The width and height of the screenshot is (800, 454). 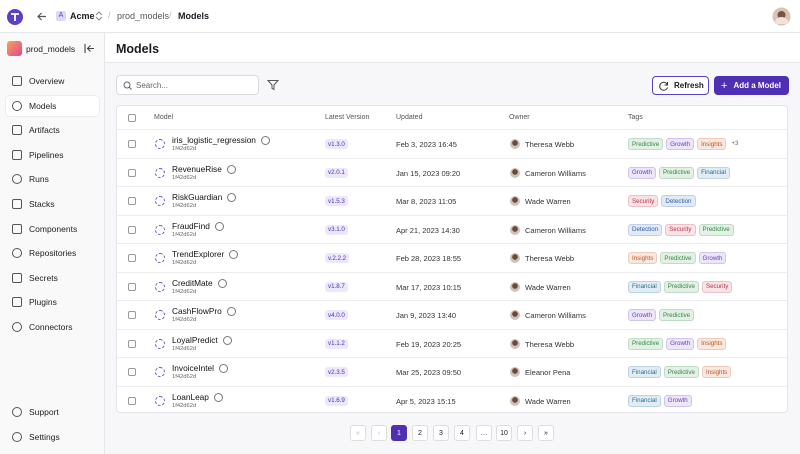 I want to click on workspace-name: Acme, so click(x=82, y=16).